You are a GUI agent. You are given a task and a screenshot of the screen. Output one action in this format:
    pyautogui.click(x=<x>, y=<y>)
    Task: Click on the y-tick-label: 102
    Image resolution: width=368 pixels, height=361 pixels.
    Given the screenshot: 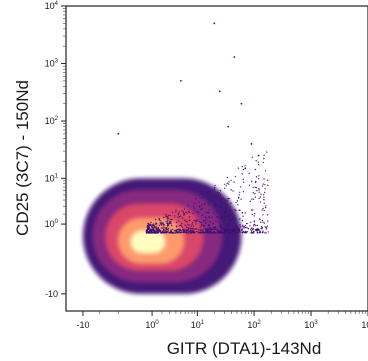 What is the action you would take?
    pyautogui.click(x=52, y=121)
    